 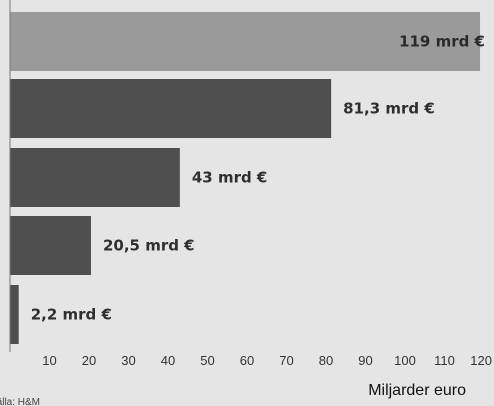 I want to click on x-tick-label-9: 100, so click(x=405, y=360).